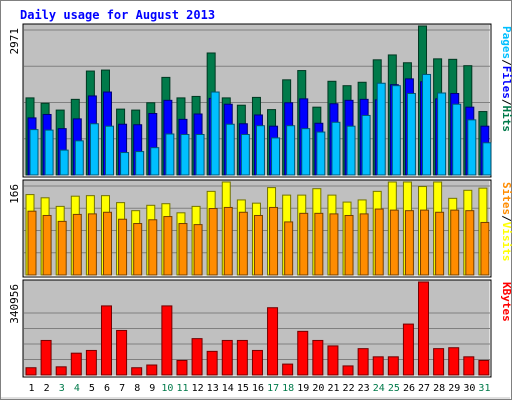 The height and width of the screenshot is (400, 512). What do you see at coordinates (228, 388) in the screenshot?
I see `x-tick-label: 14` at bounding box center [228, 388].